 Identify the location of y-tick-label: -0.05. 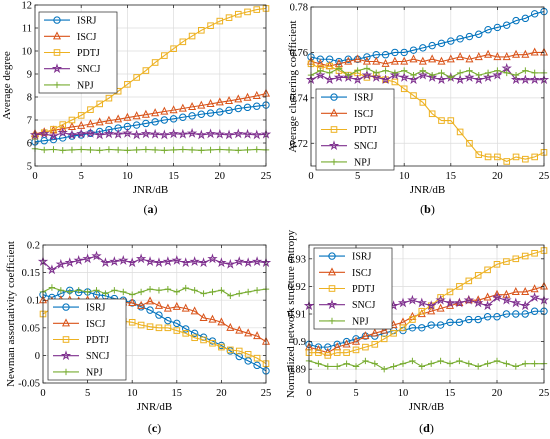
(29, 384).